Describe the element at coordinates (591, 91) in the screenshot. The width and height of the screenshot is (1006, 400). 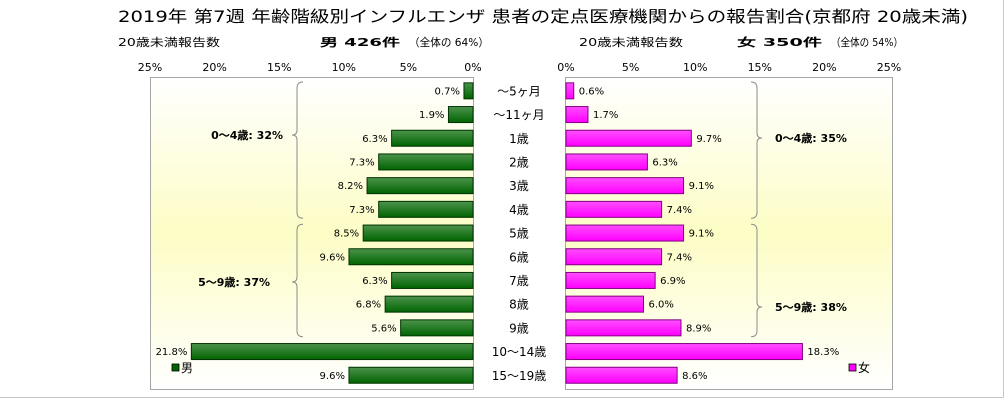
I see `value-label-female-0: 0.6%` at that location.